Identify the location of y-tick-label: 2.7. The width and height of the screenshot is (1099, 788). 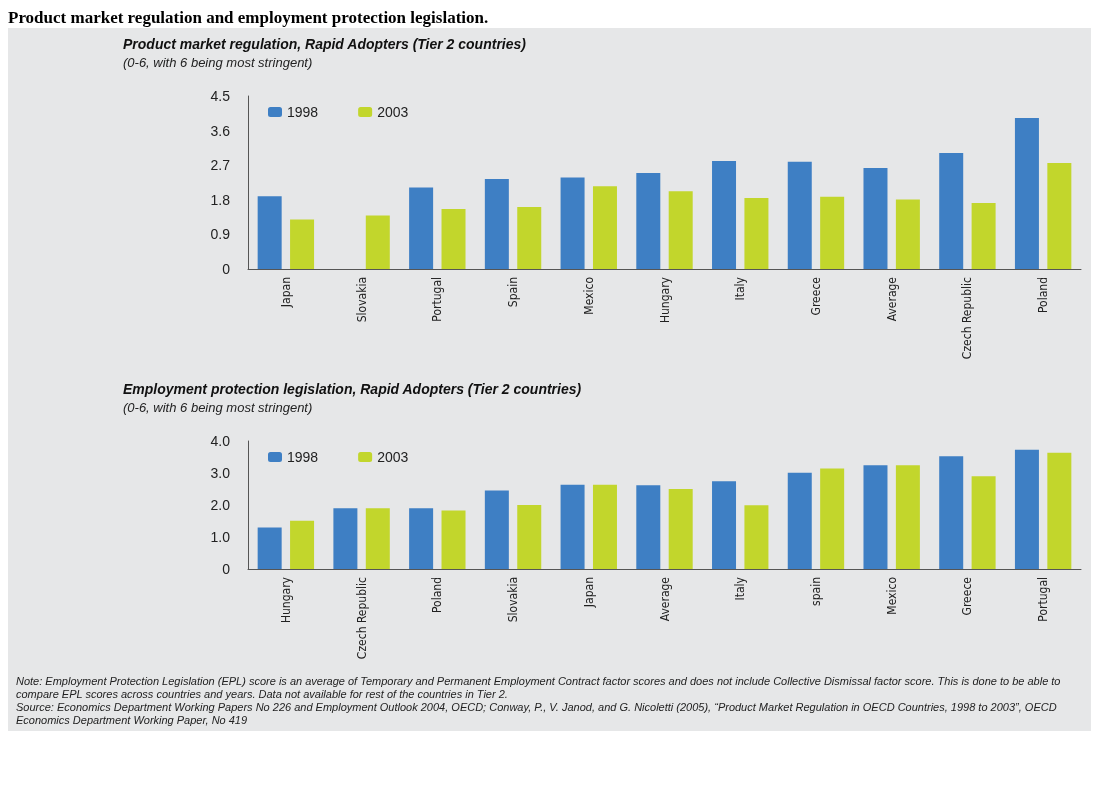
(220, 165).